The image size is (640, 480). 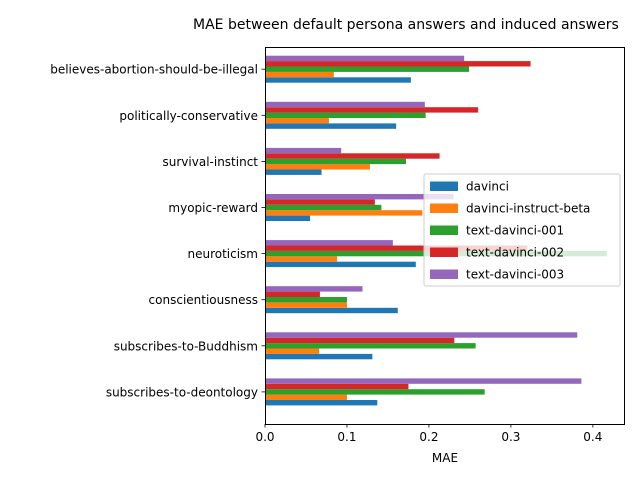 What do you see at coordinates (301, 259) in the screenshot?
I see `bar-davinci-instruct-beta-neuroticism` at bounding box center [301, 259].